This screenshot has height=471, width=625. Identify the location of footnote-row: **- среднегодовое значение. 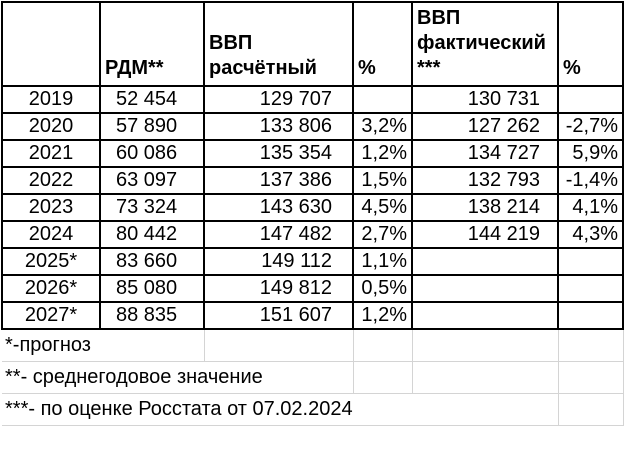
(313, 377).